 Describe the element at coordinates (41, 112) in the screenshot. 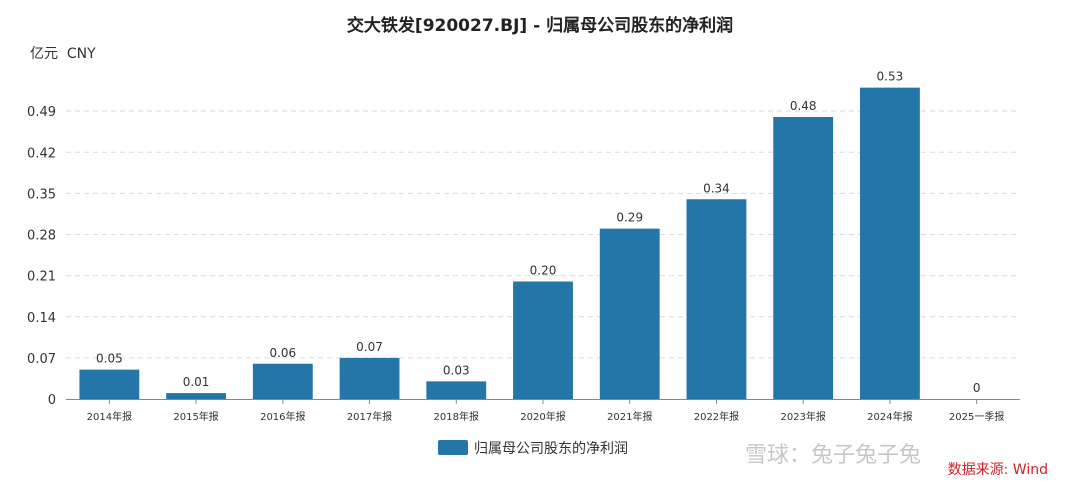

I see `y-tick-label: 0.49` at that location.